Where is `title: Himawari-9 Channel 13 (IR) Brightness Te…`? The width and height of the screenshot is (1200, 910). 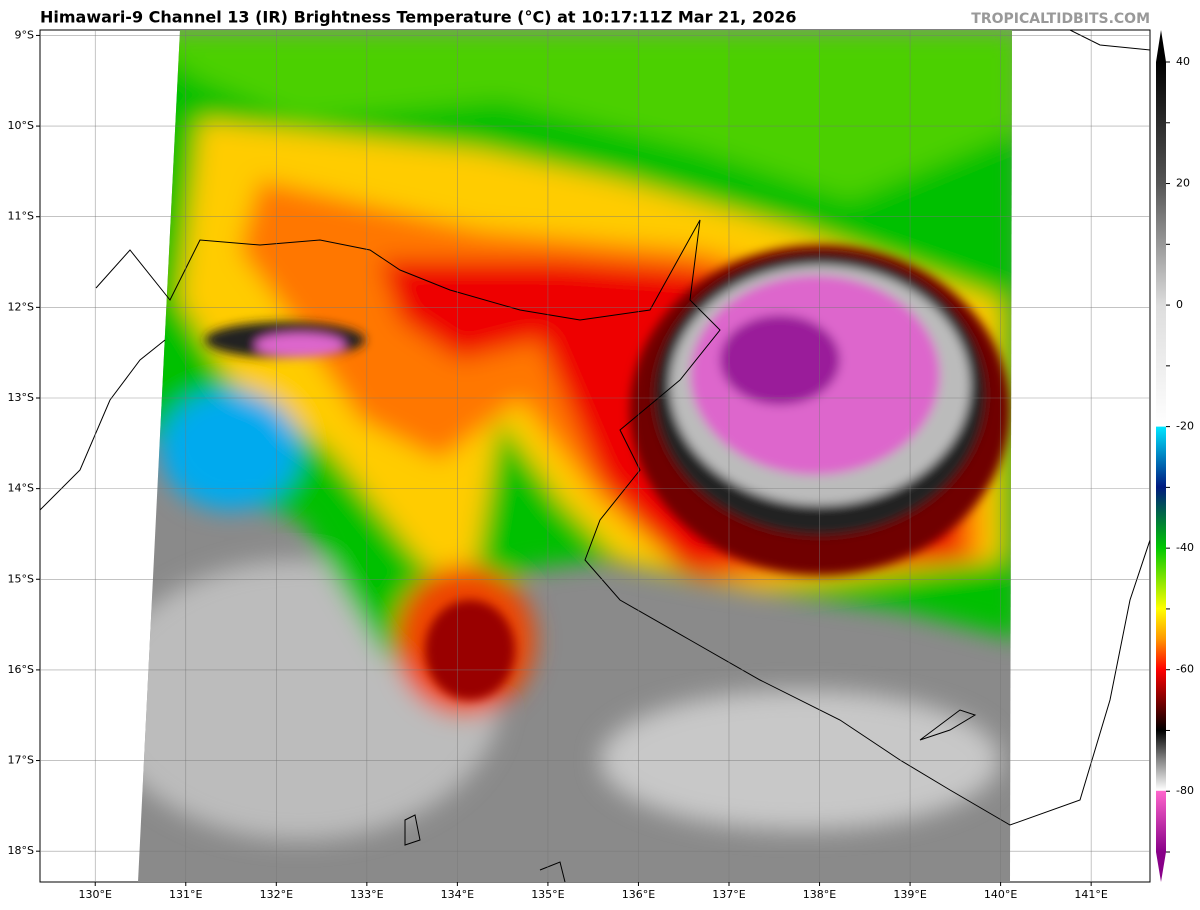
title: Himawari-9 Channel 13 (IR) Brightness Te… is located at coordinates (418, 17).